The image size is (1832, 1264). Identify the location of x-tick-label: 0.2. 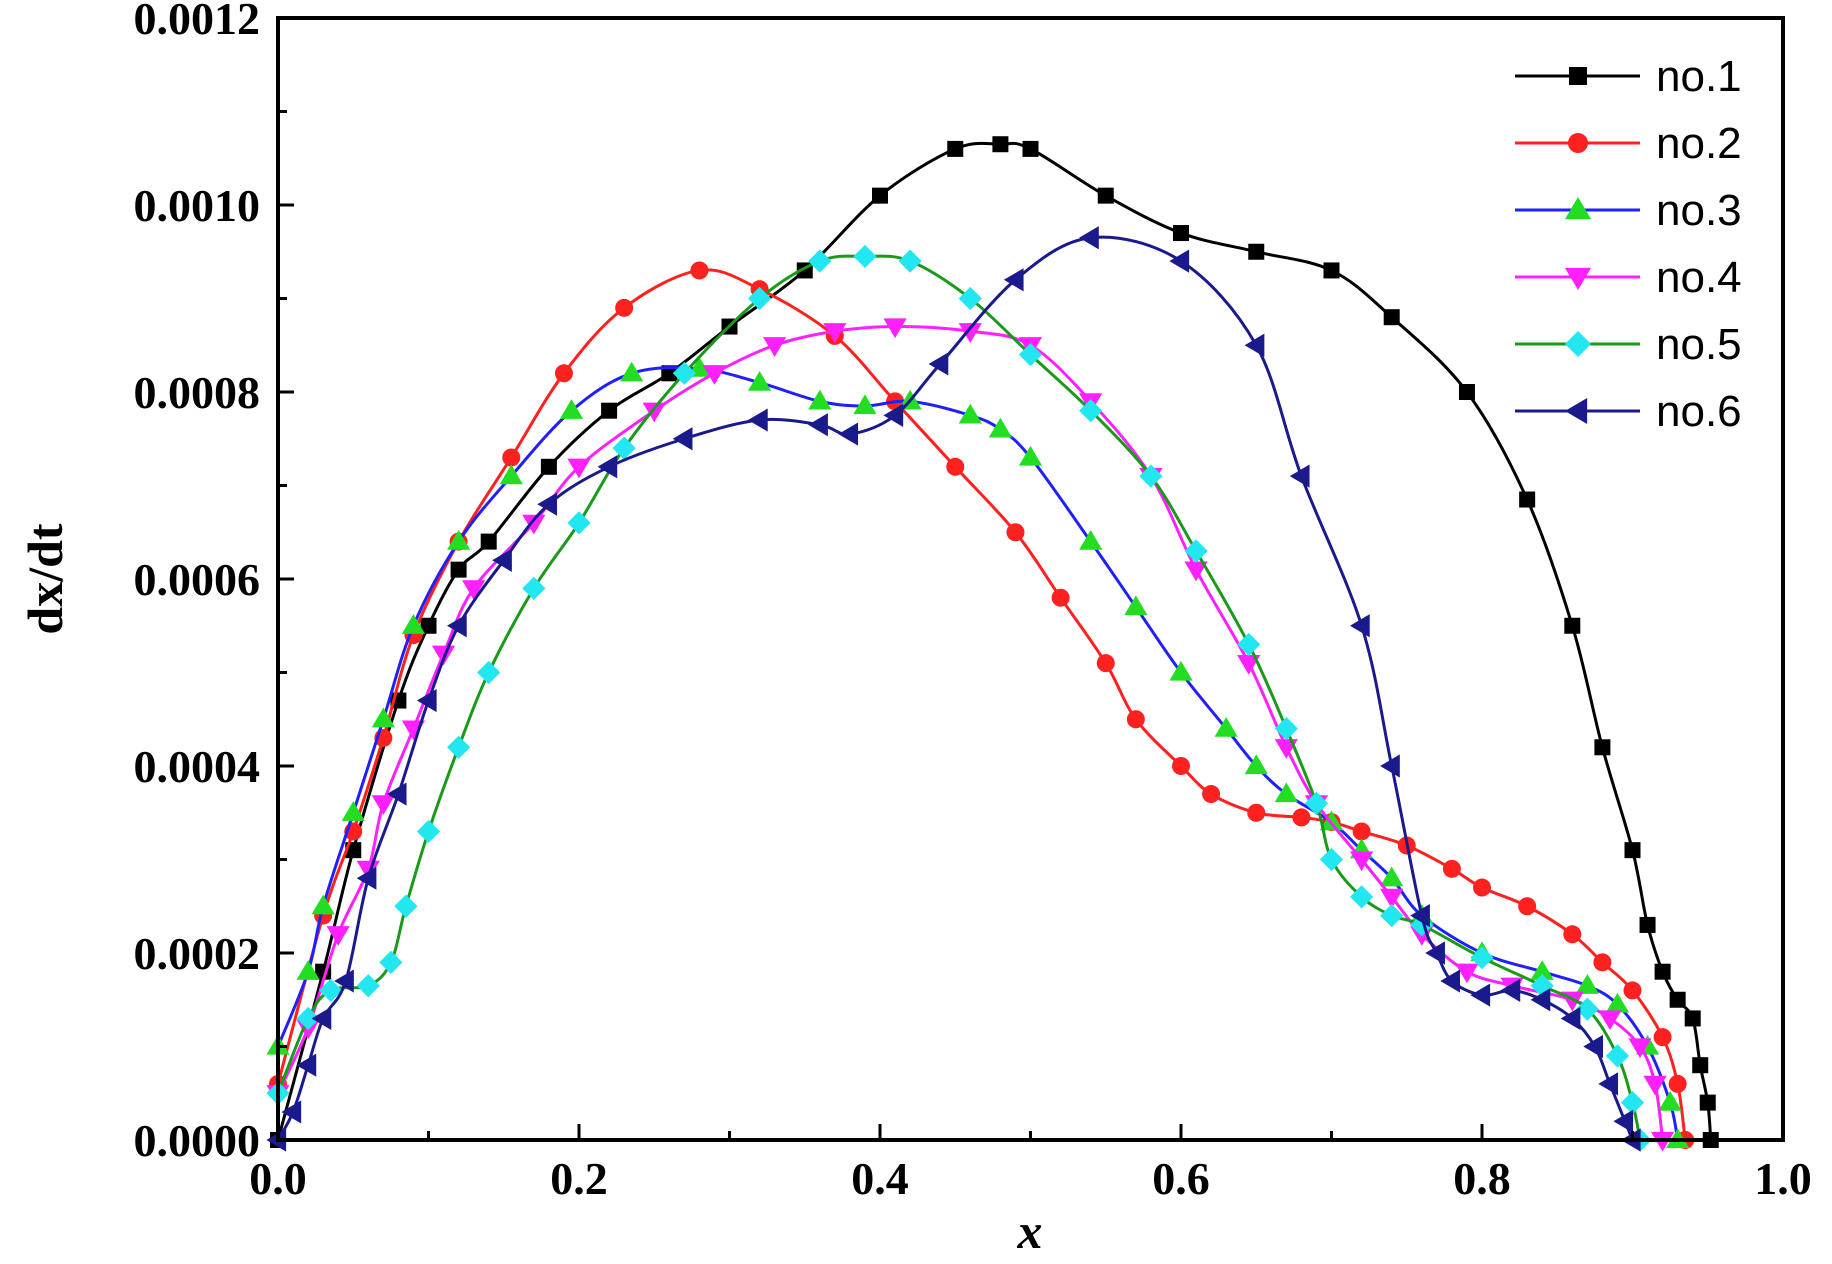
(579, 1178).